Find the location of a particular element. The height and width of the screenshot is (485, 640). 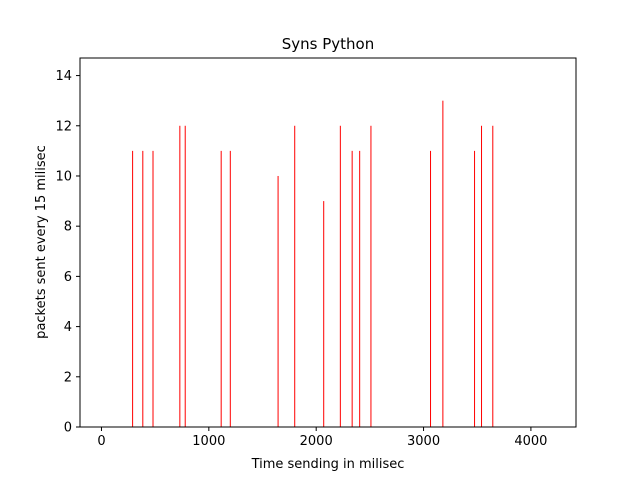

x-tick-label: 3000 is located at coordinates (423, 441).